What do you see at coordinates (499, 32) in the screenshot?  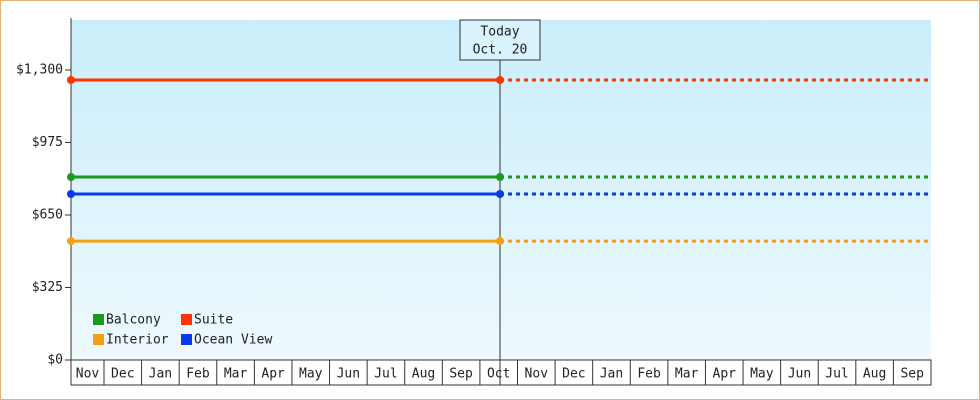 I see `today-label: Today` at bounding box center [499, 32].